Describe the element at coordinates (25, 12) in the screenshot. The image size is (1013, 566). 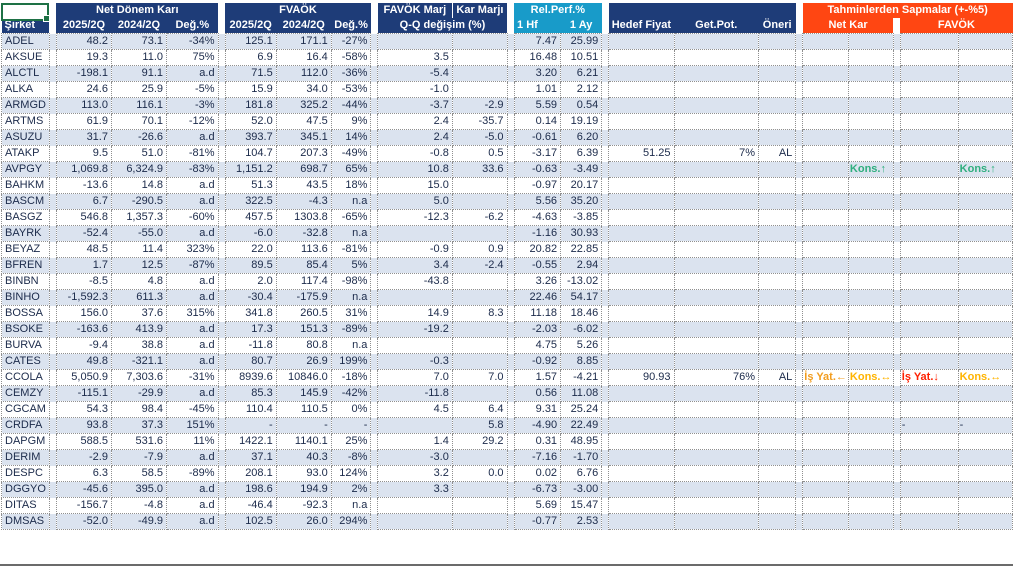
I see `selected-cell` at that location.